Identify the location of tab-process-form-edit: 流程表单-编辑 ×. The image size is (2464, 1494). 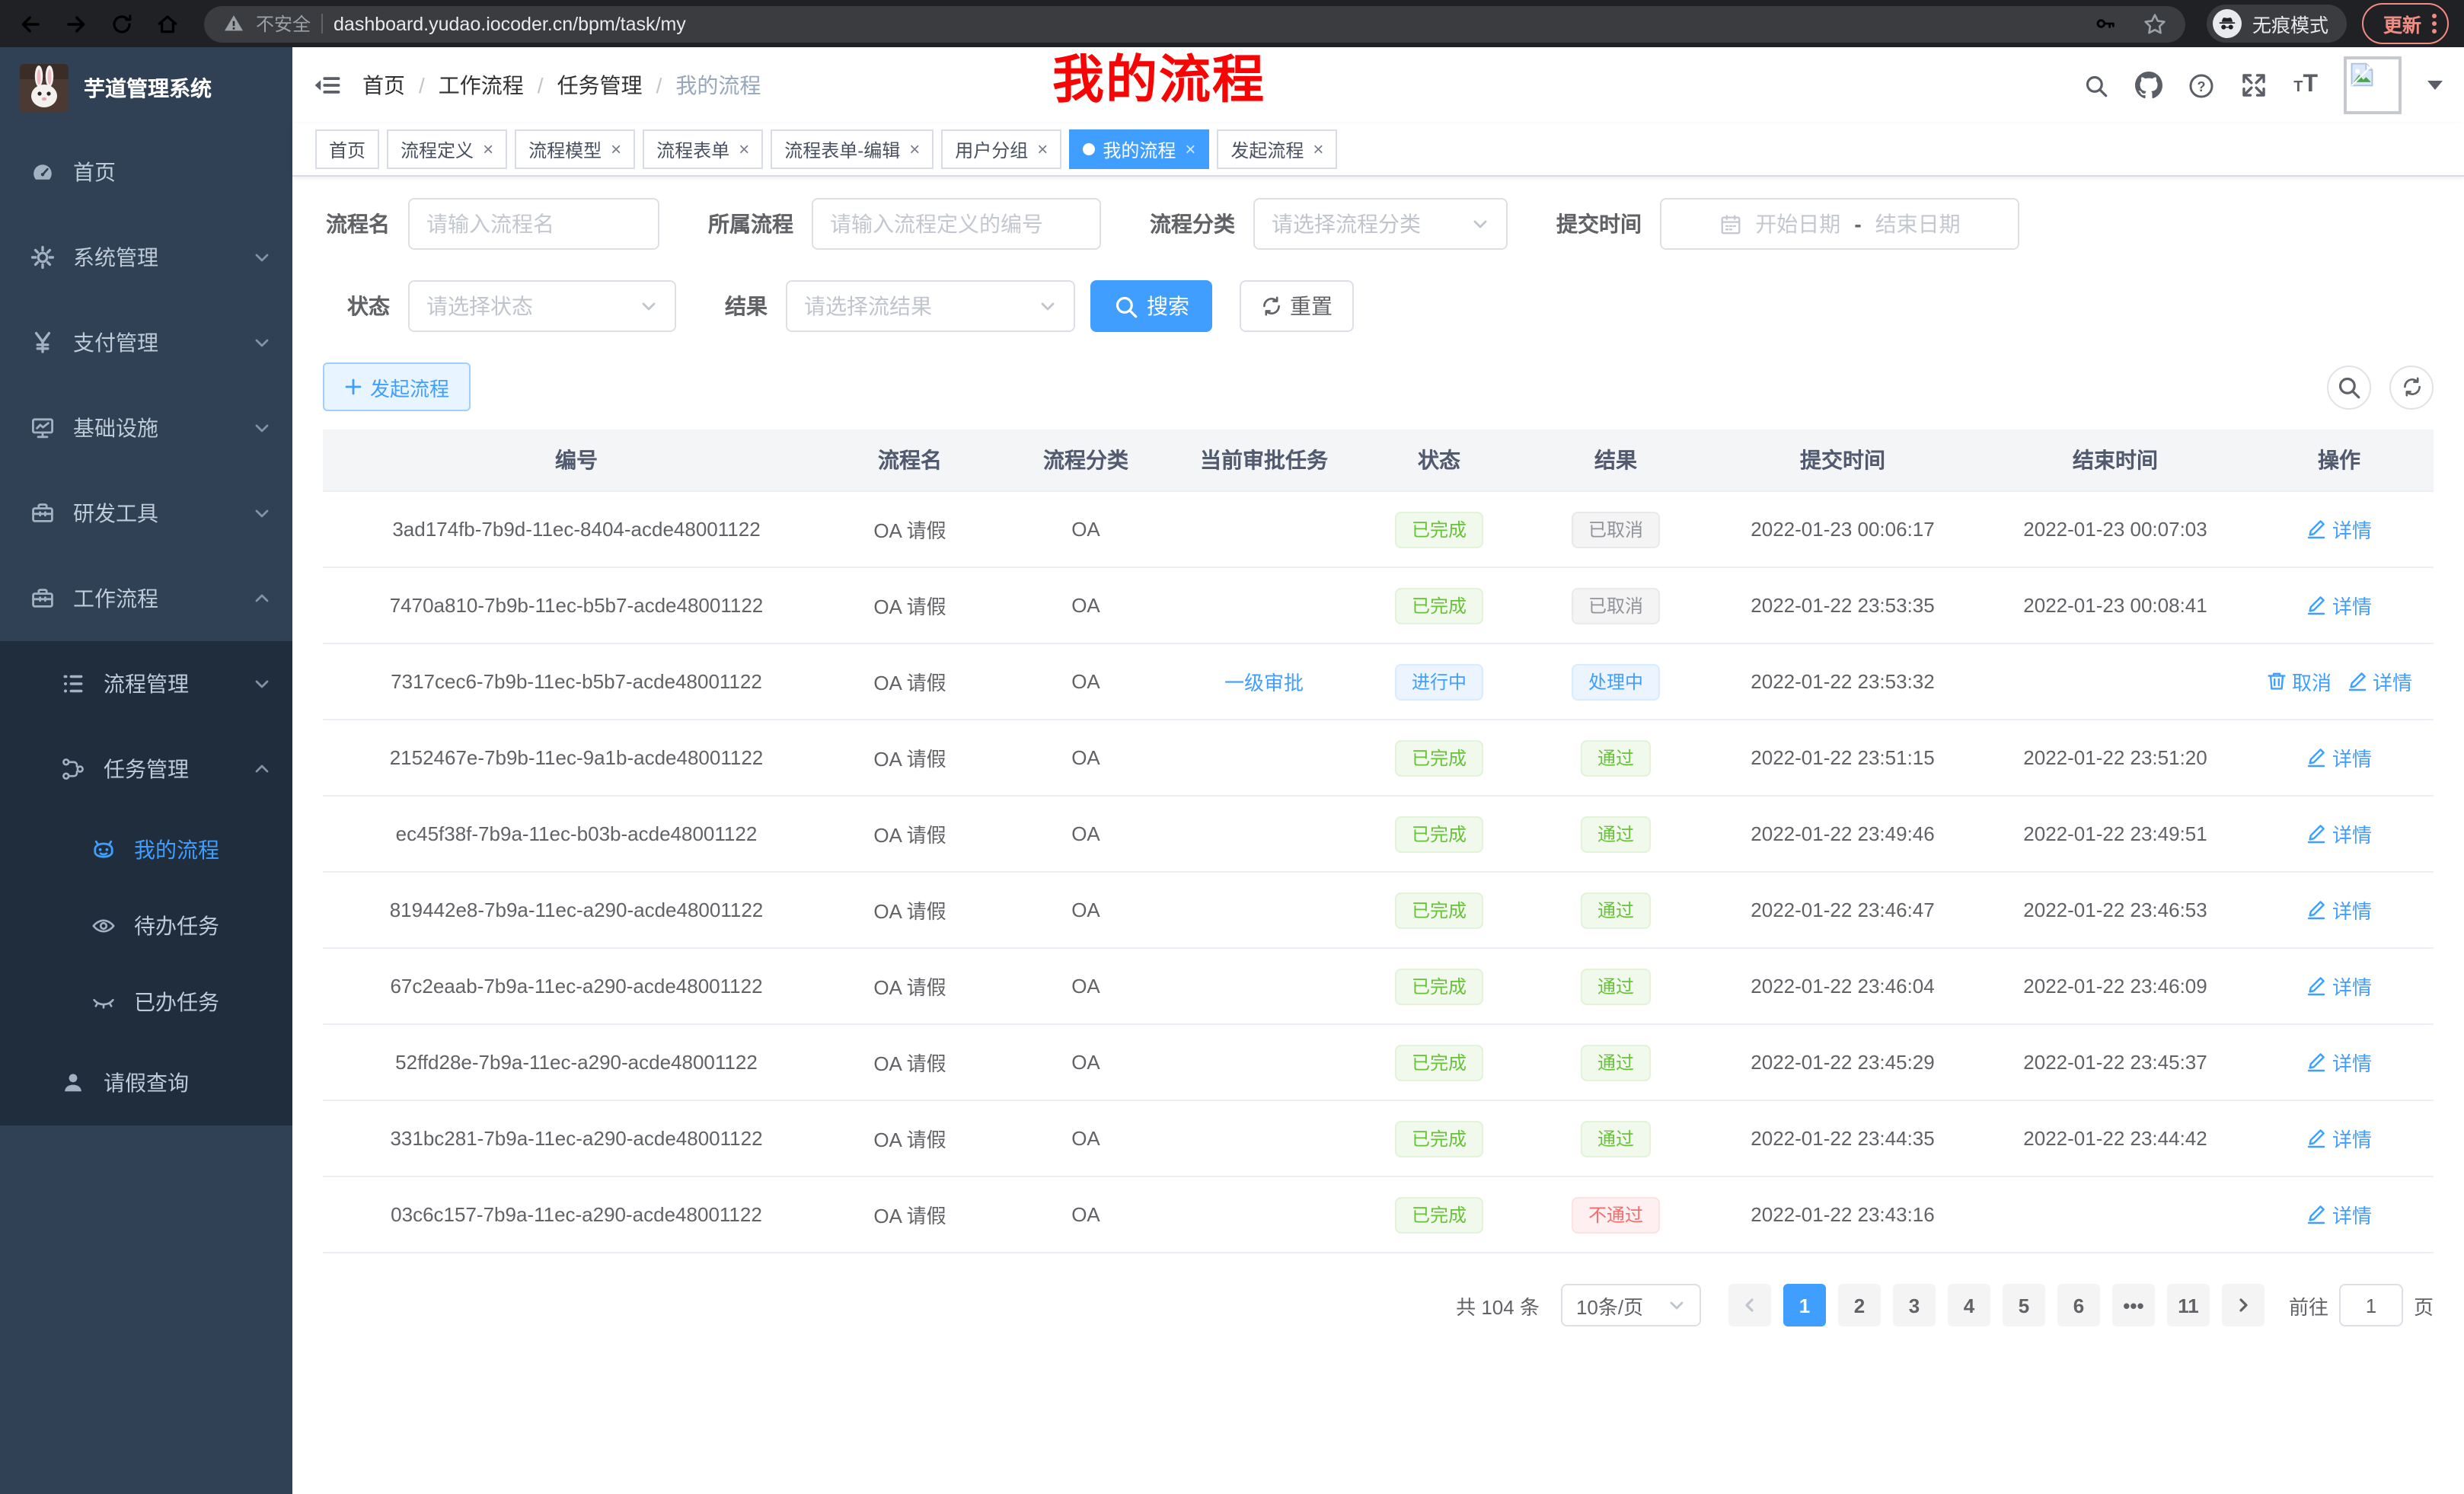
(852, 149).